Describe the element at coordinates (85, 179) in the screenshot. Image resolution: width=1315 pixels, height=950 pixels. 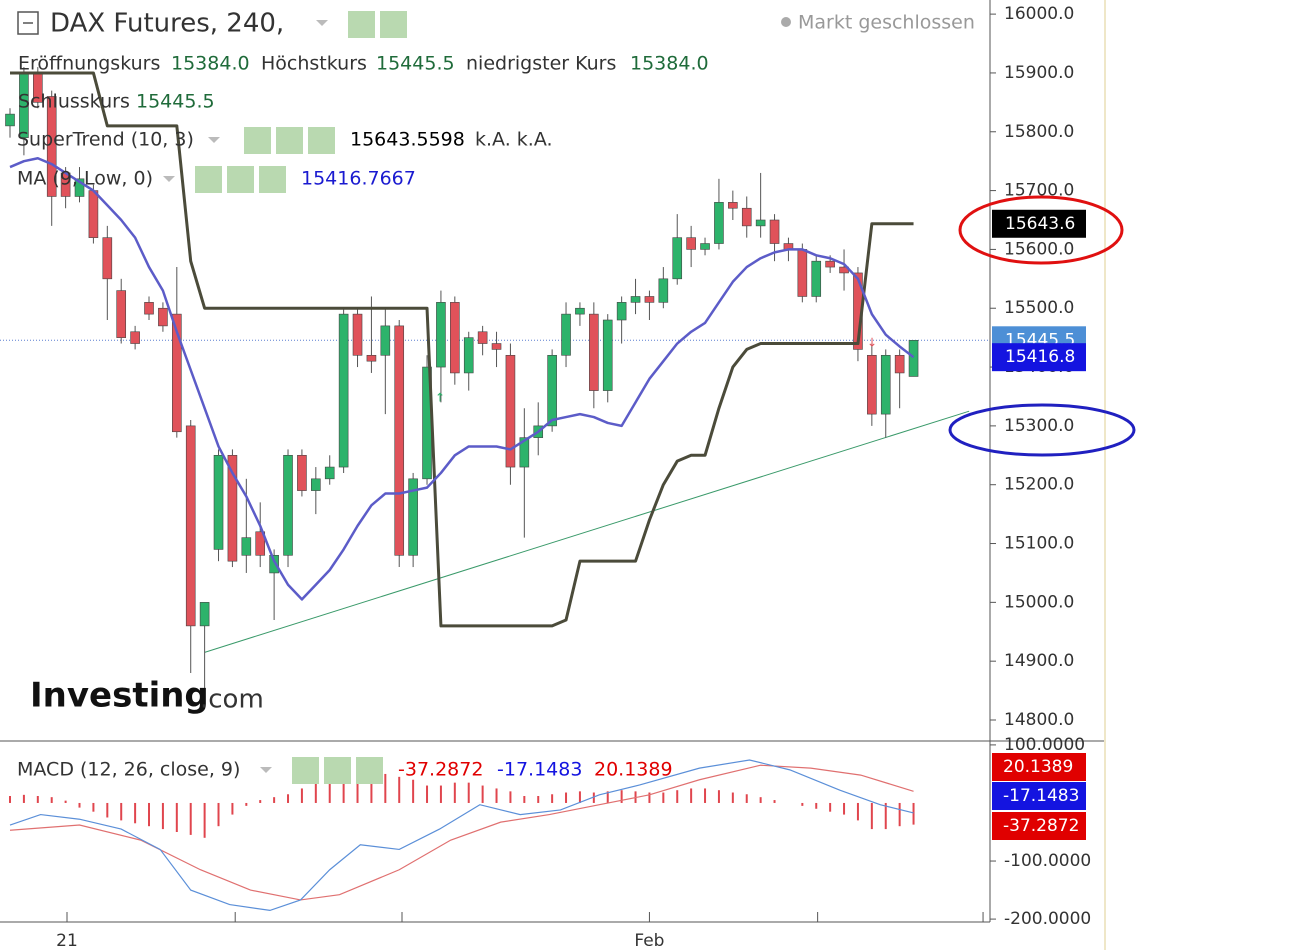
I see `legend-entry: MA (9, Low, 0)` at that location.